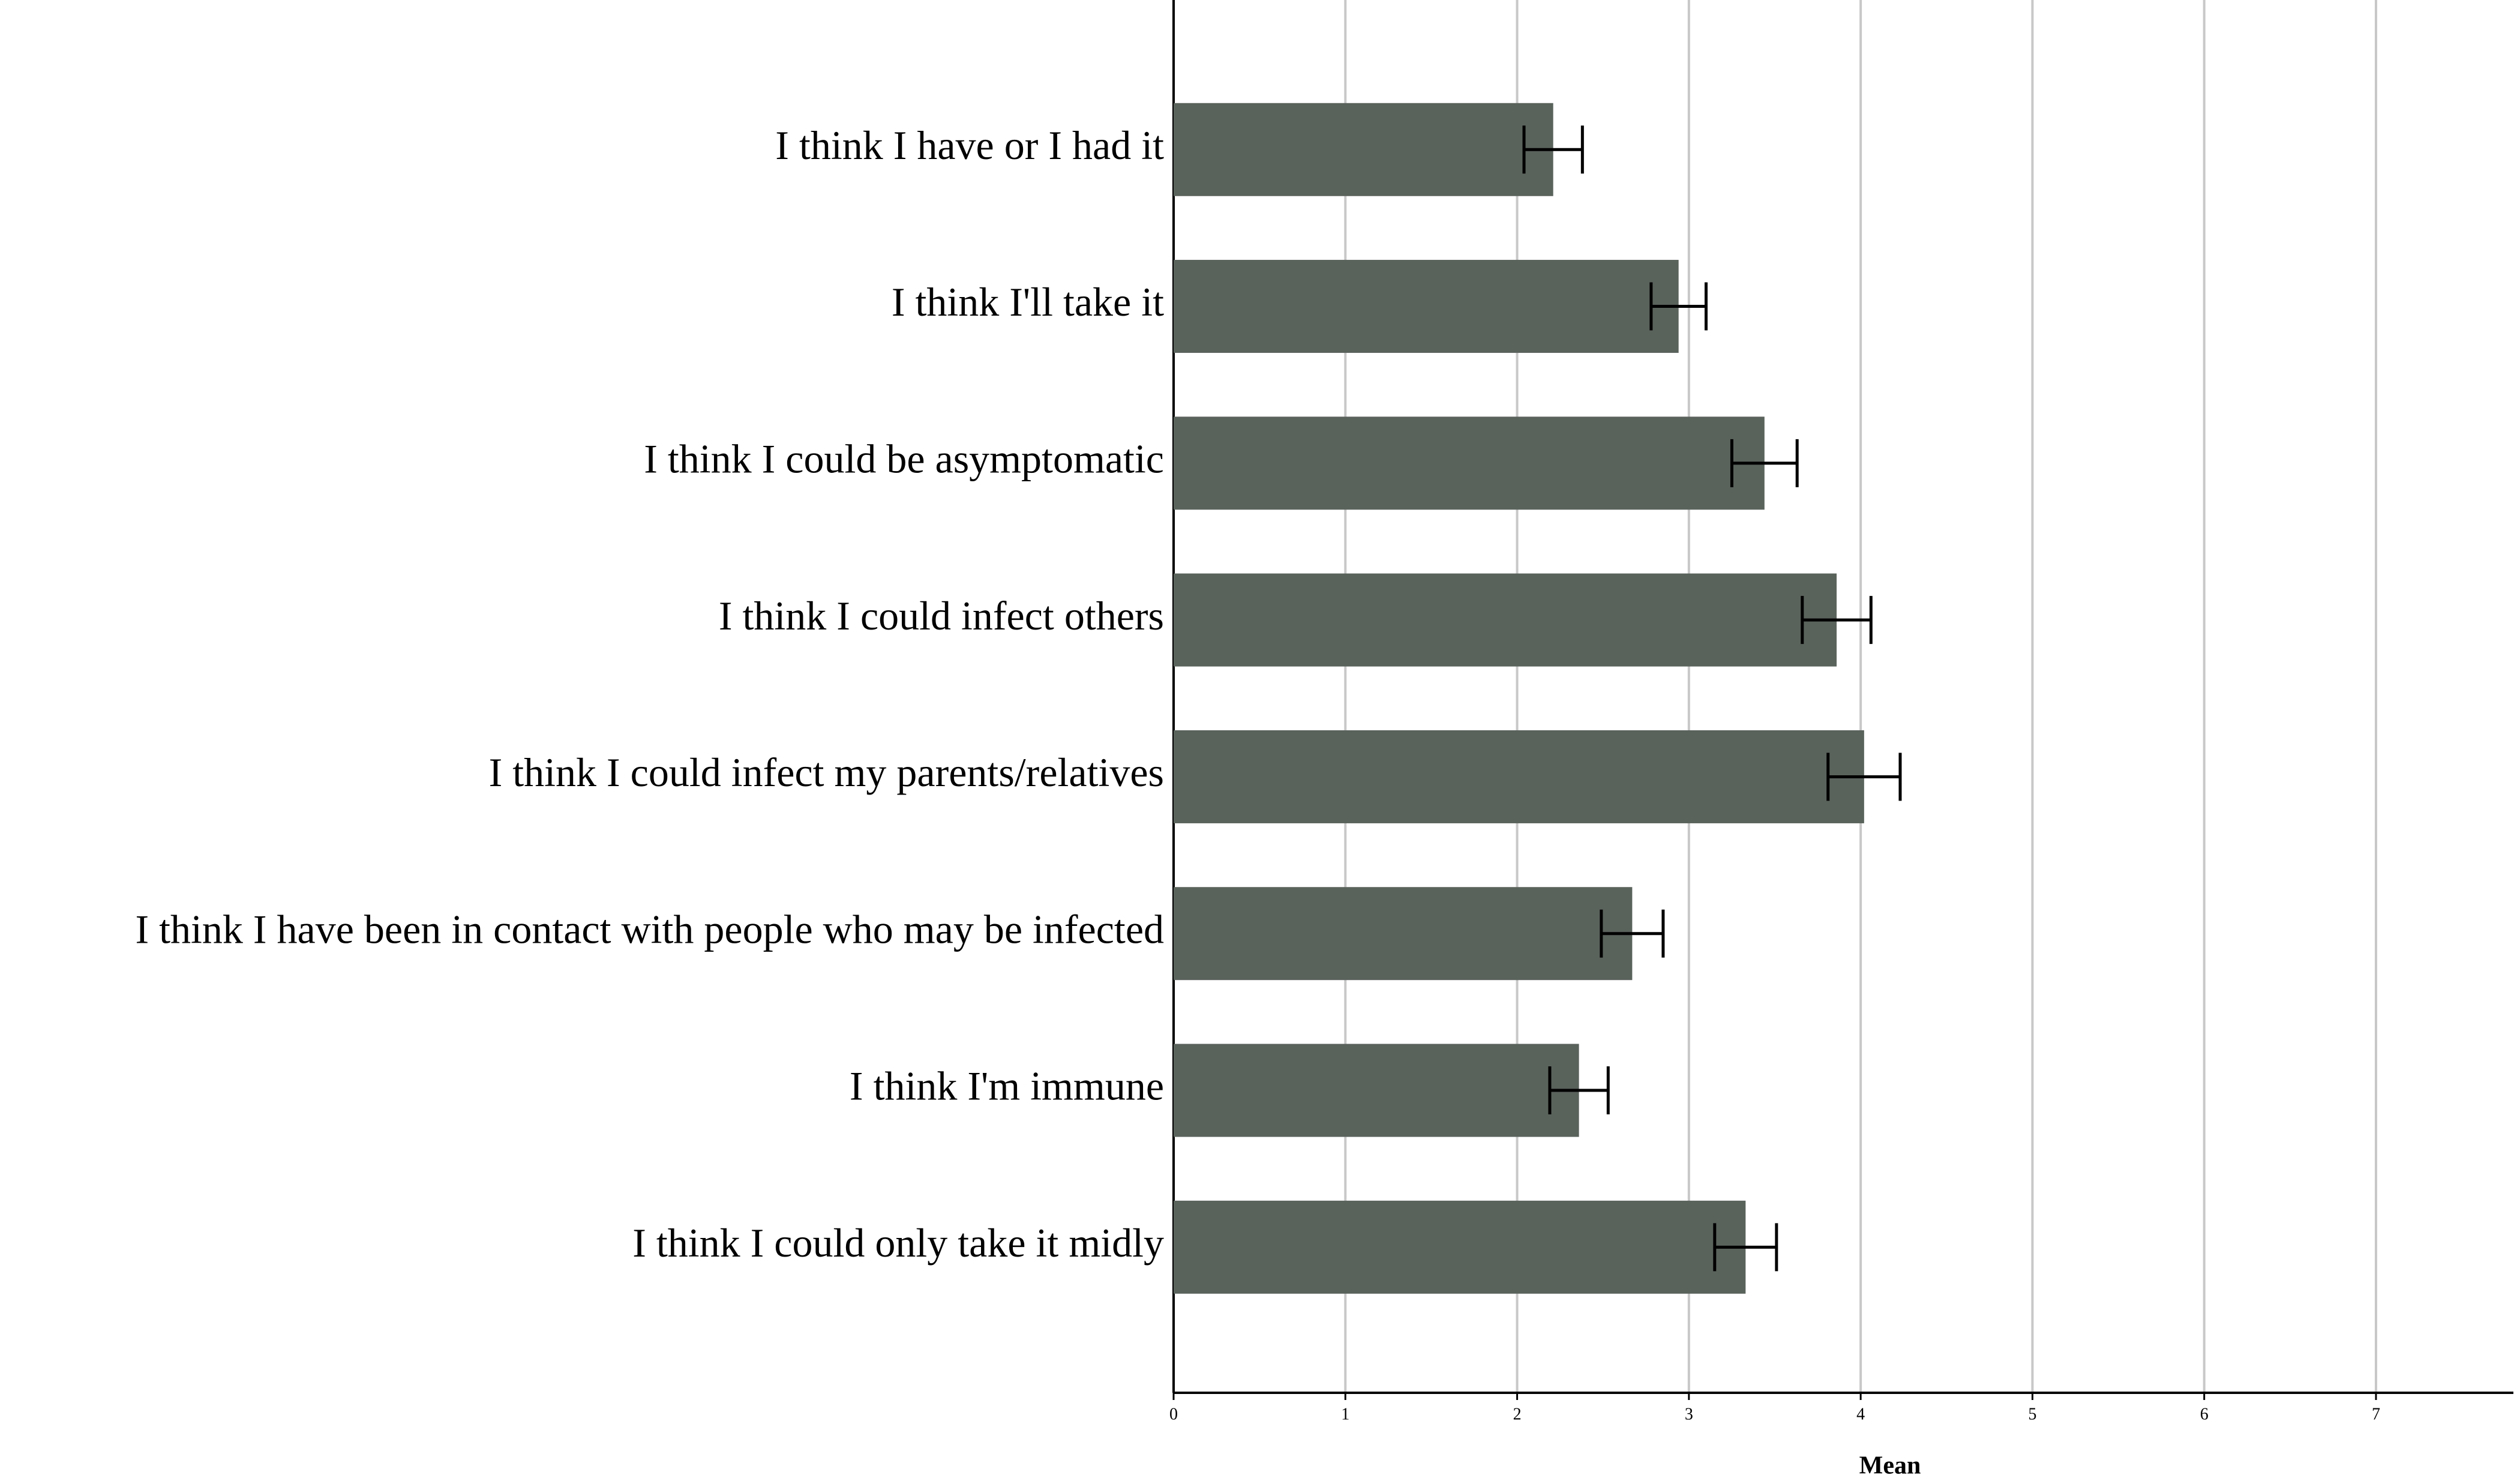 This screenshot has width=2520, height=1484. What do you see at coordinates (2032, 1414) in the screenshot?
I see `x-tick-label: 5` at bounding box center [2032, 1414].